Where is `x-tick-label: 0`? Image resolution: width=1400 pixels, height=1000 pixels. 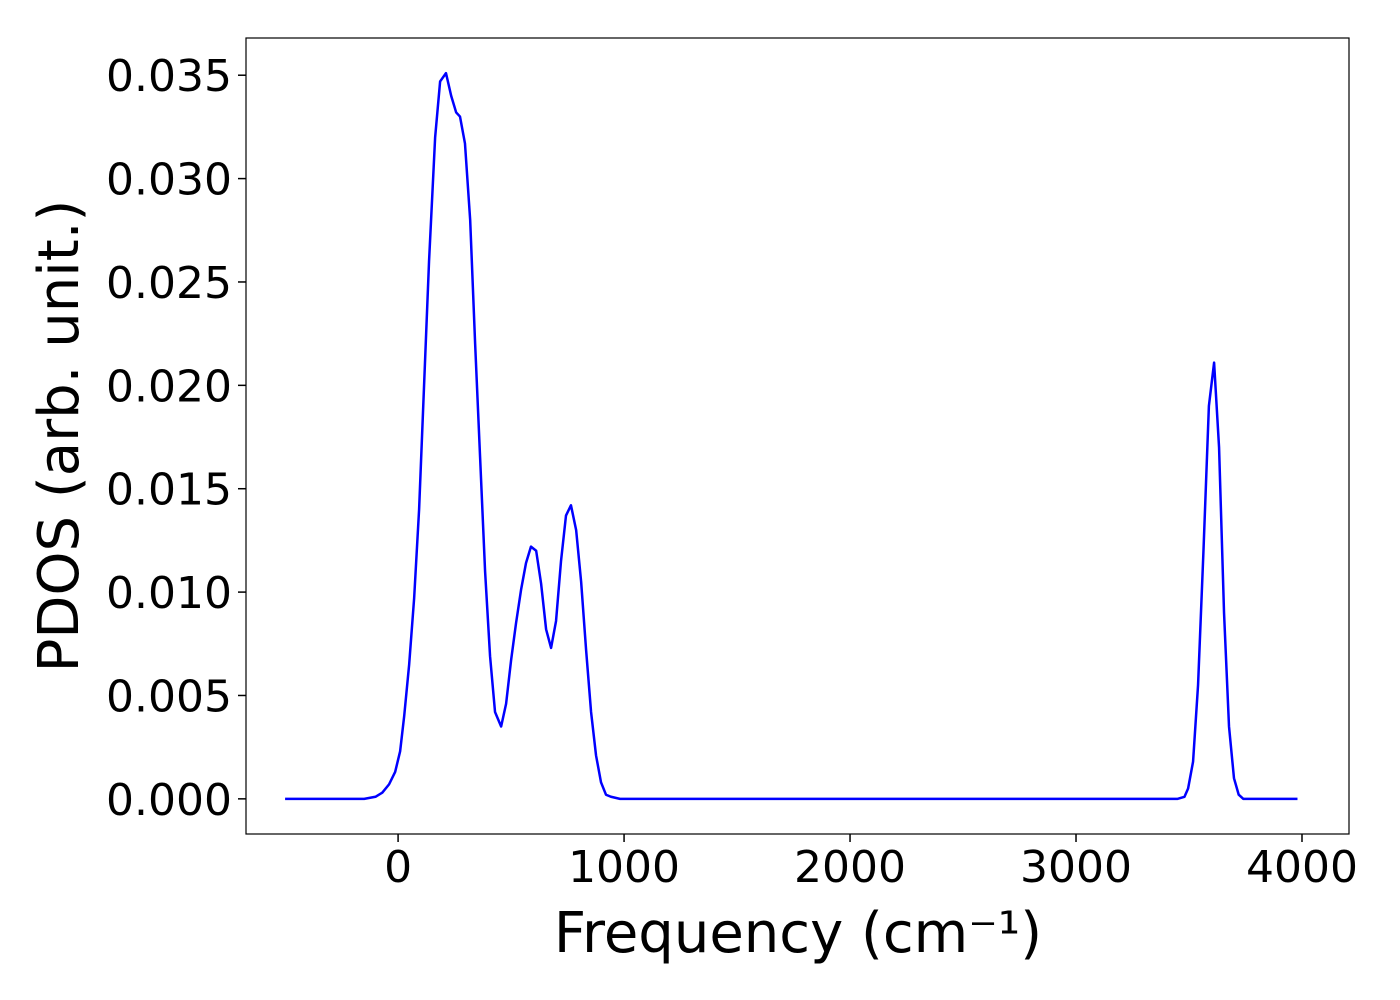 x-tick-label: 0 is located at coordinates (398, 867).